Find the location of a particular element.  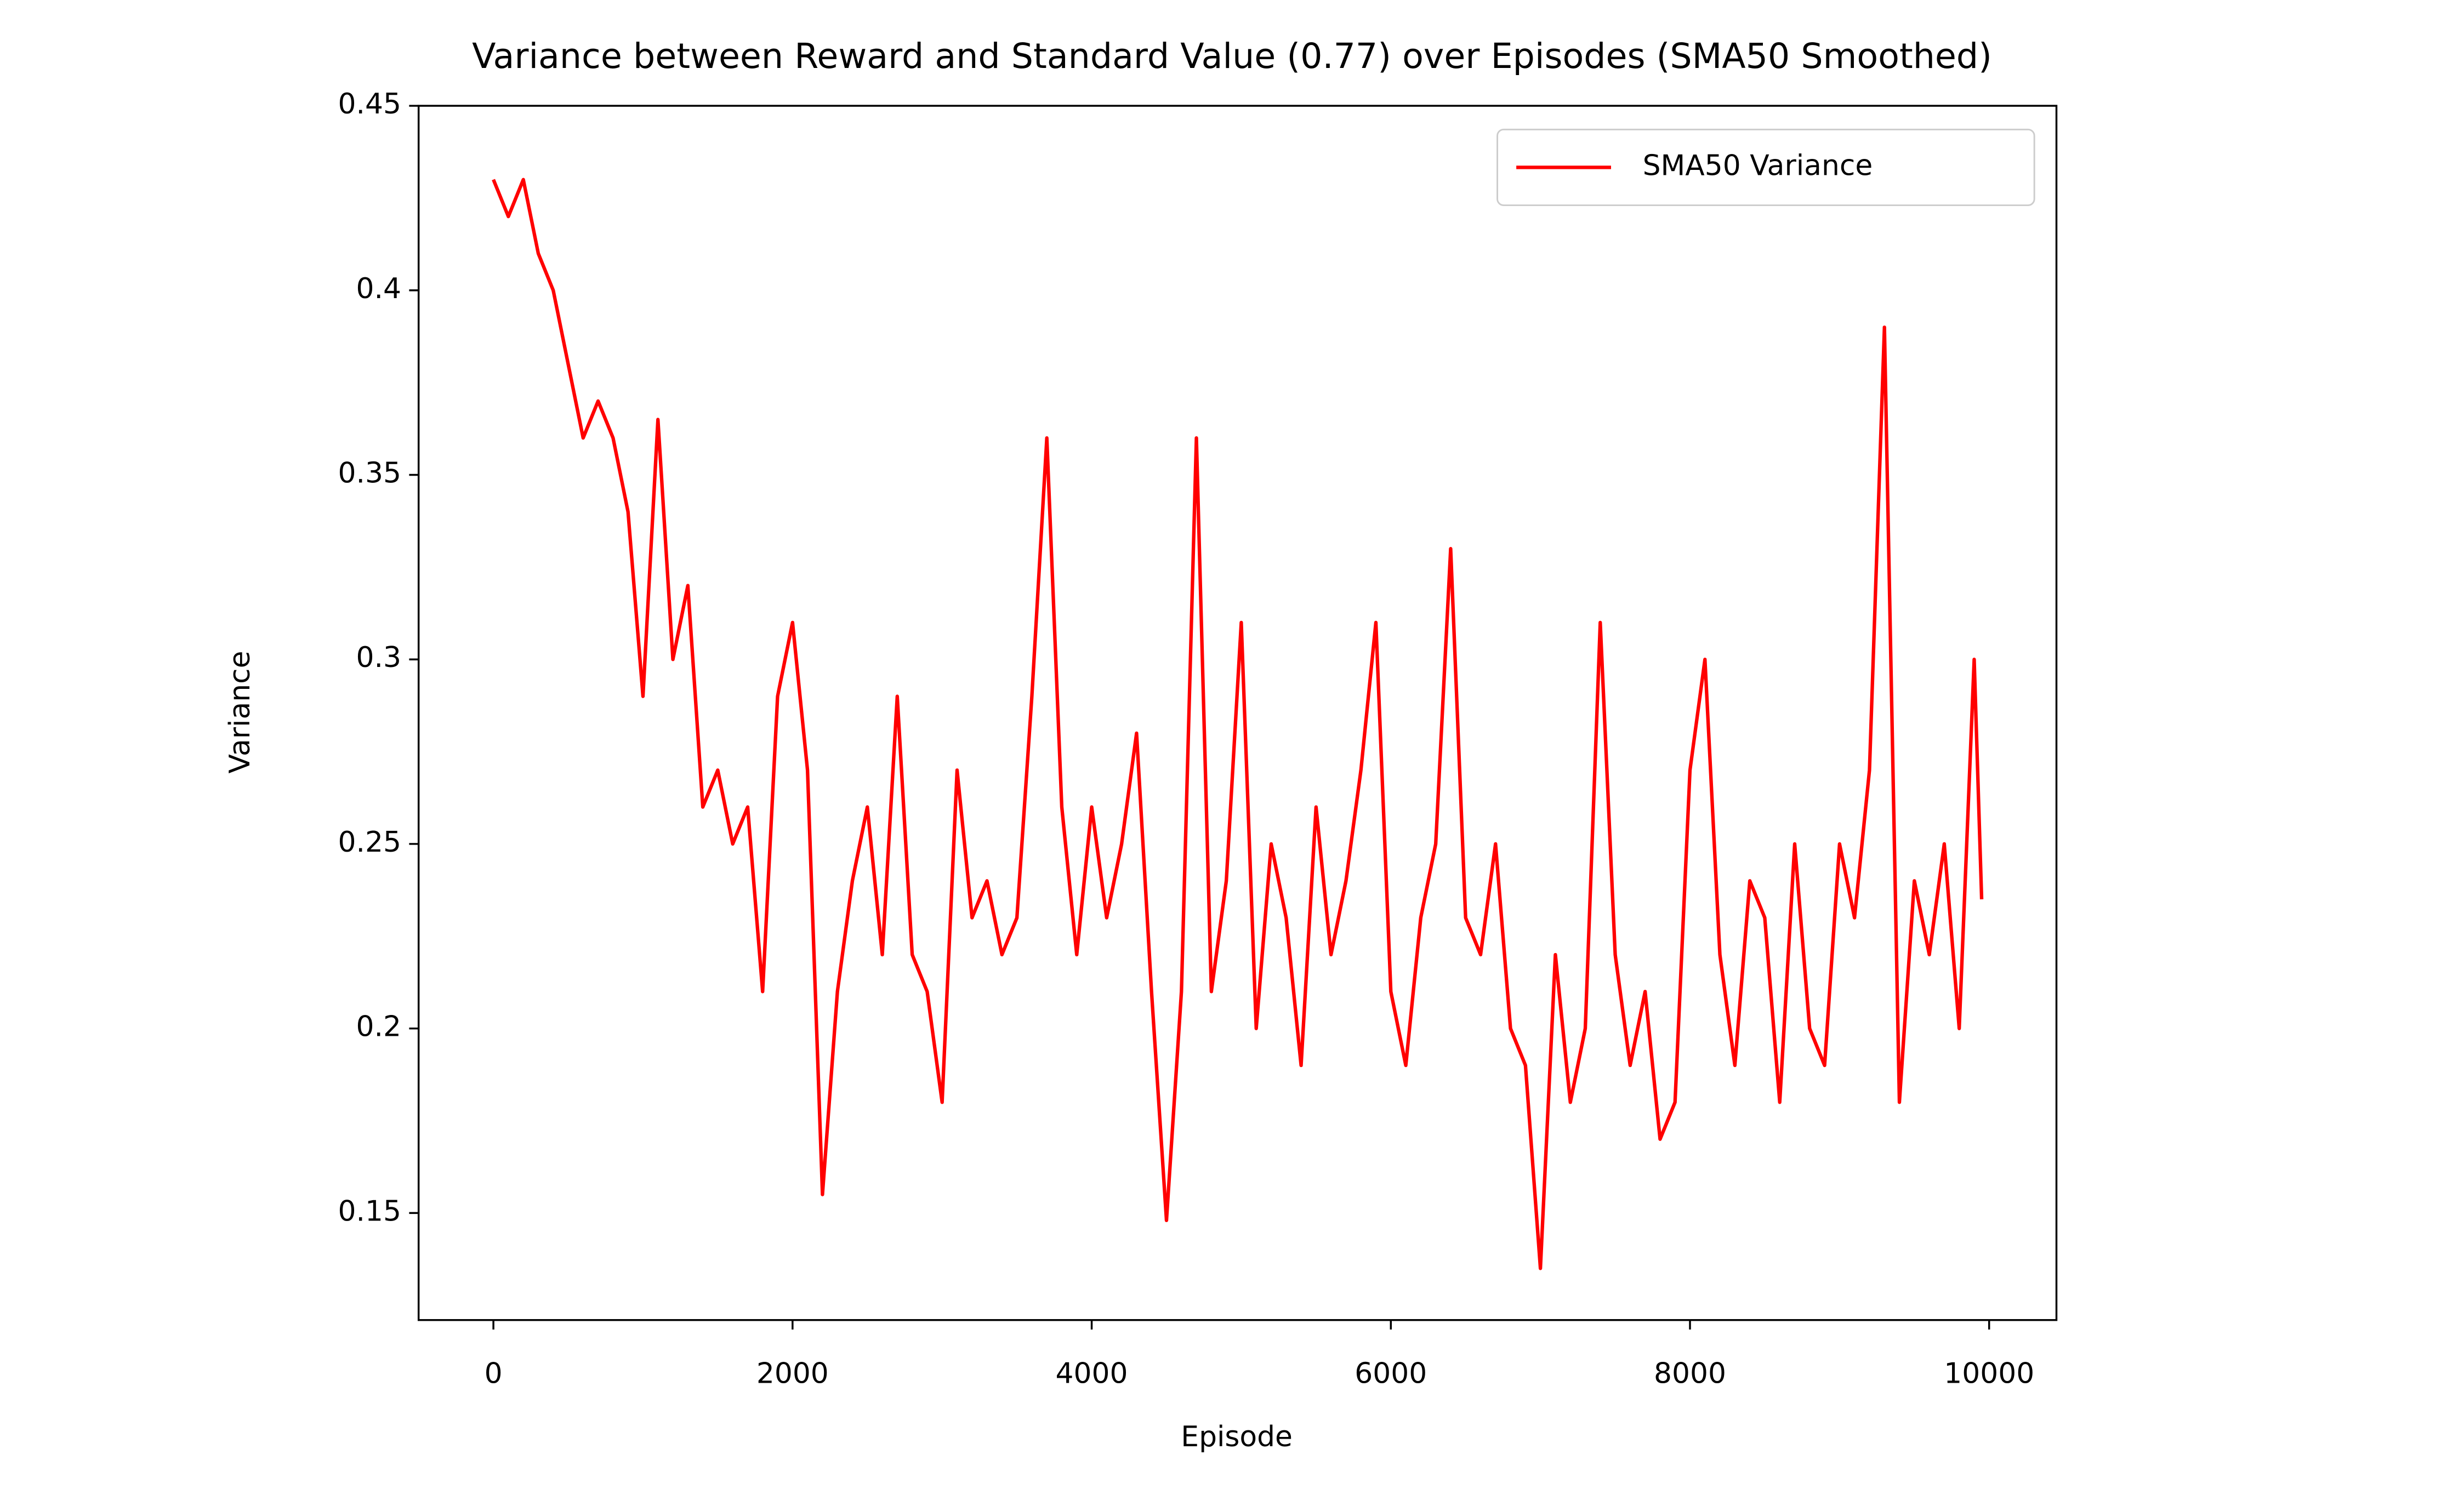

y-tick-label: 0.45 is located at coordinates (370, 104).